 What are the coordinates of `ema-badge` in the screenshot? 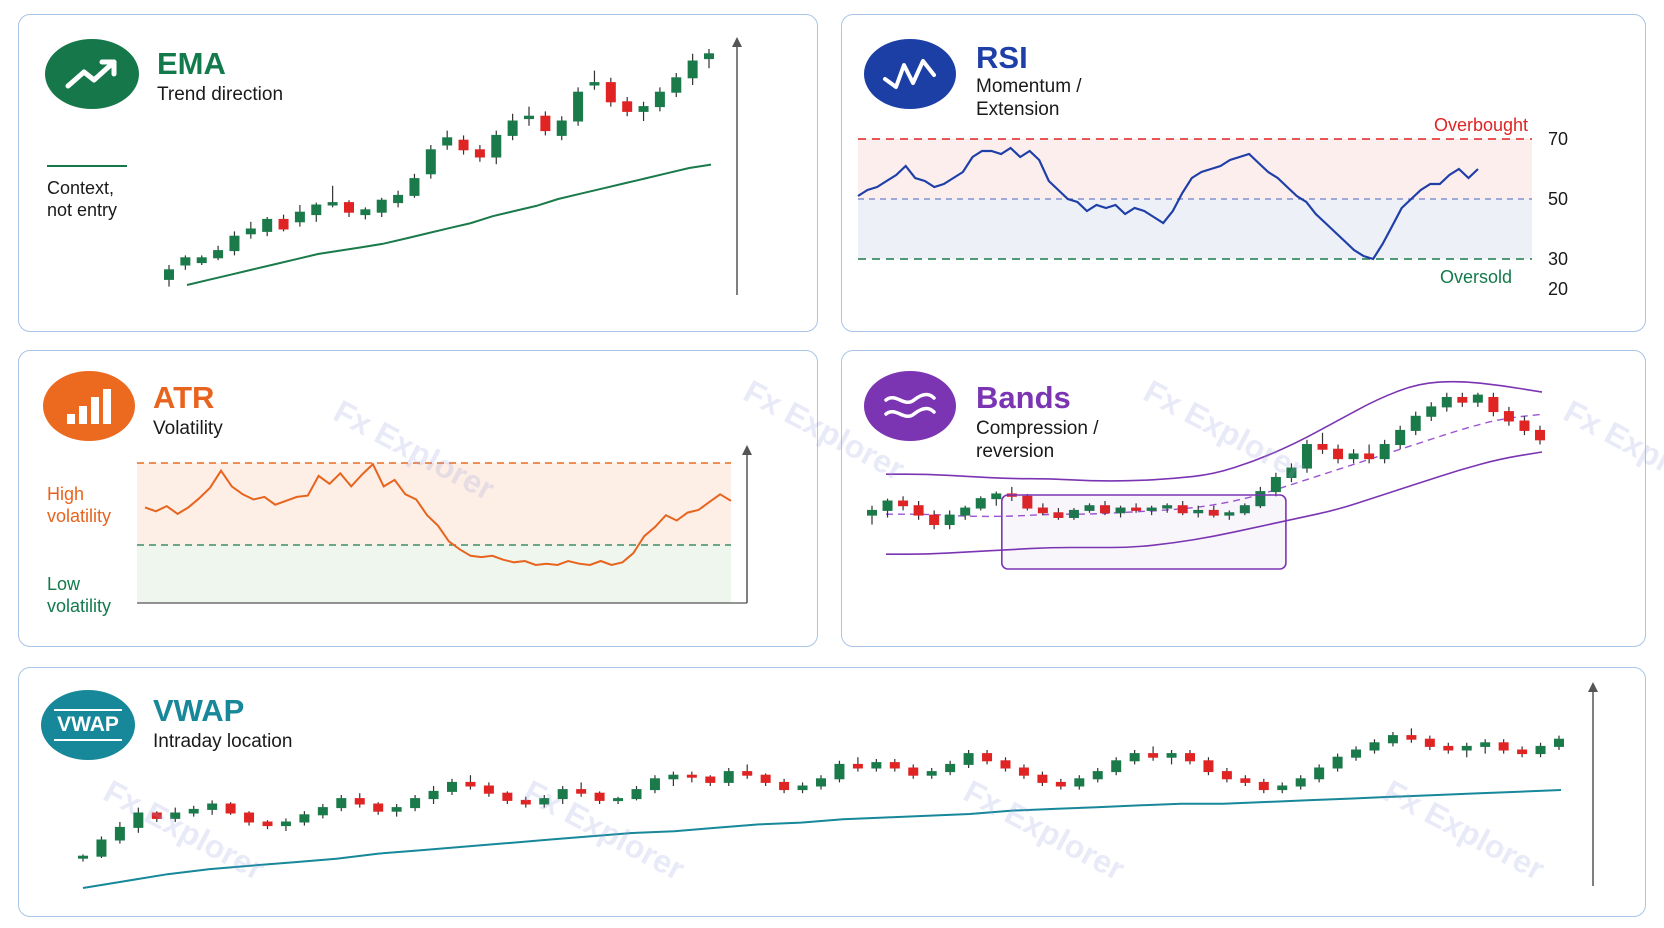 It's located at (92, 74).